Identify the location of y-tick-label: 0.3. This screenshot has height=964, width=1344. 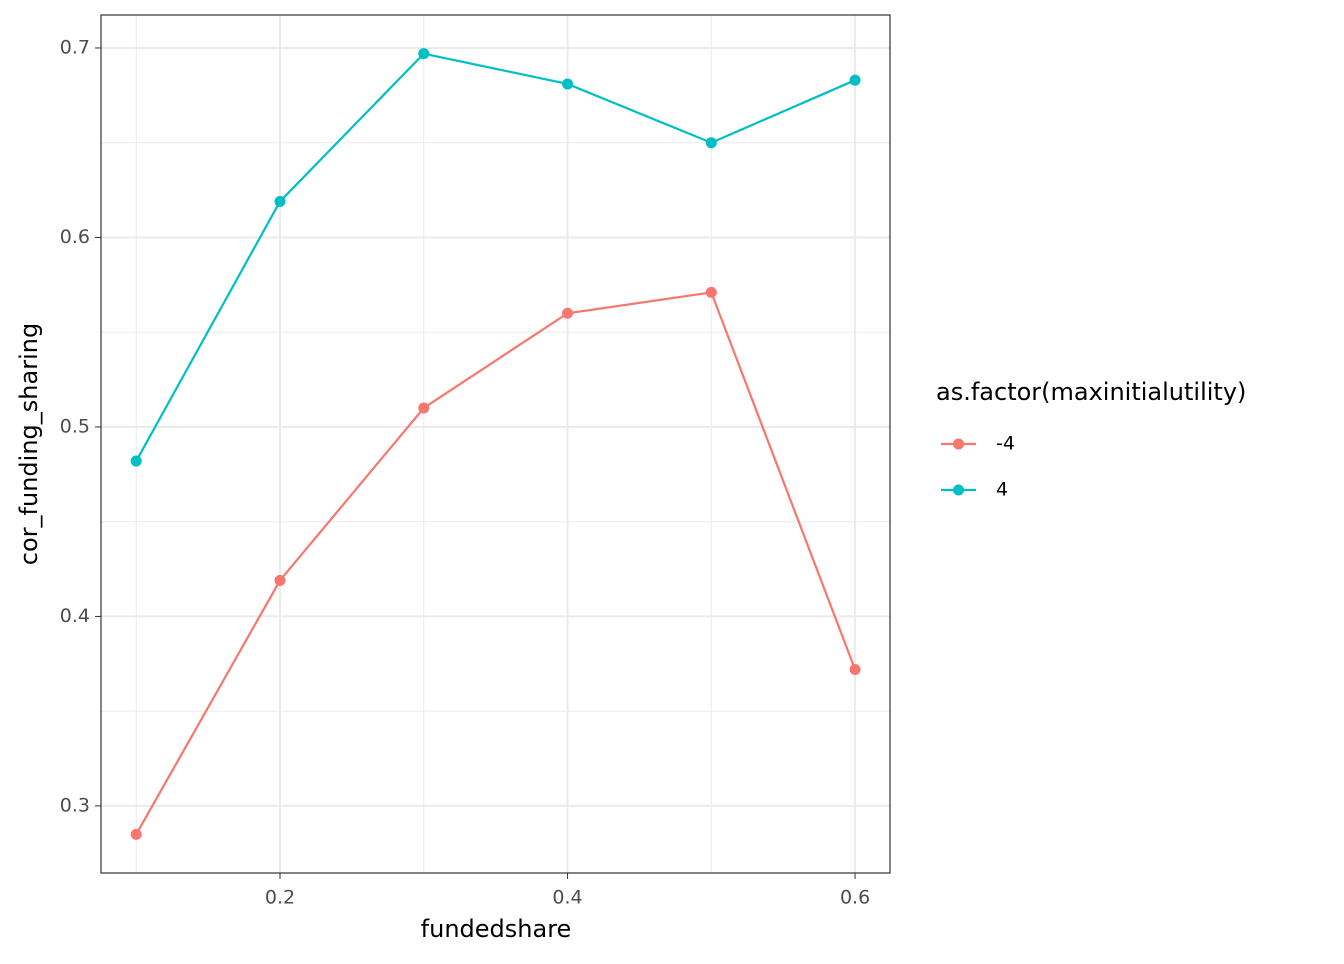
(75, 805).